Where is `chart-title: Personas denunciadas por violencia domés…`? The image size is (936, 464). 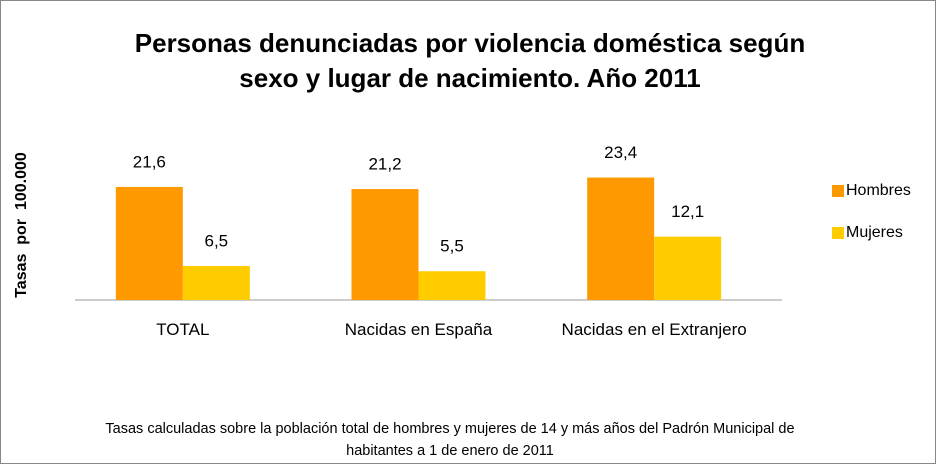 chart-title: Personas denunciadas por violencia domés… is located at coordinates (470, 60).